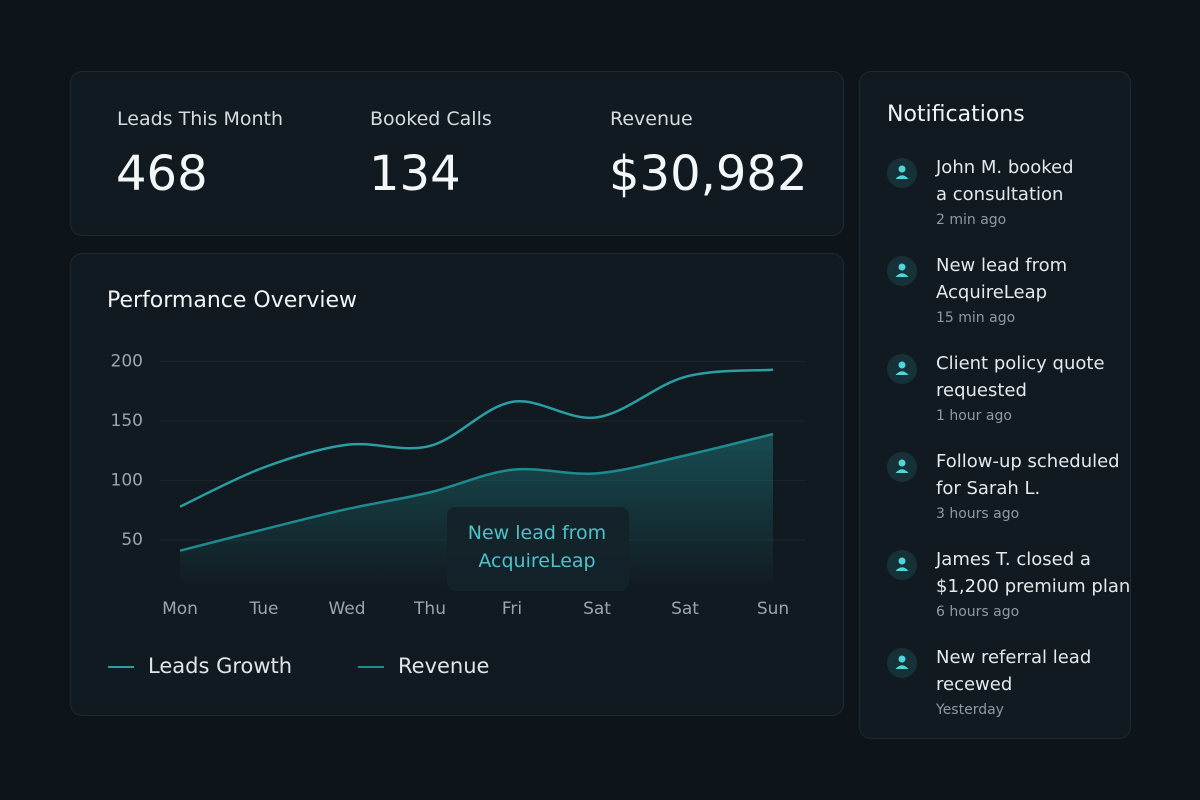  Describe the element at coordinates (232, 300) in the screenshot. I see `chart-title: Performance Overview` at that location.